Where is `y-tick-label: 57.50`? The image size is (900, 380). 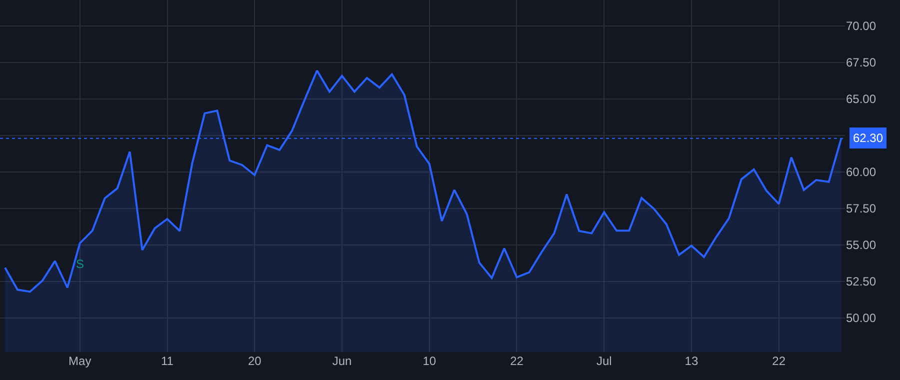 y-tick-label: 57.50 is located at coordinates (861, 209).